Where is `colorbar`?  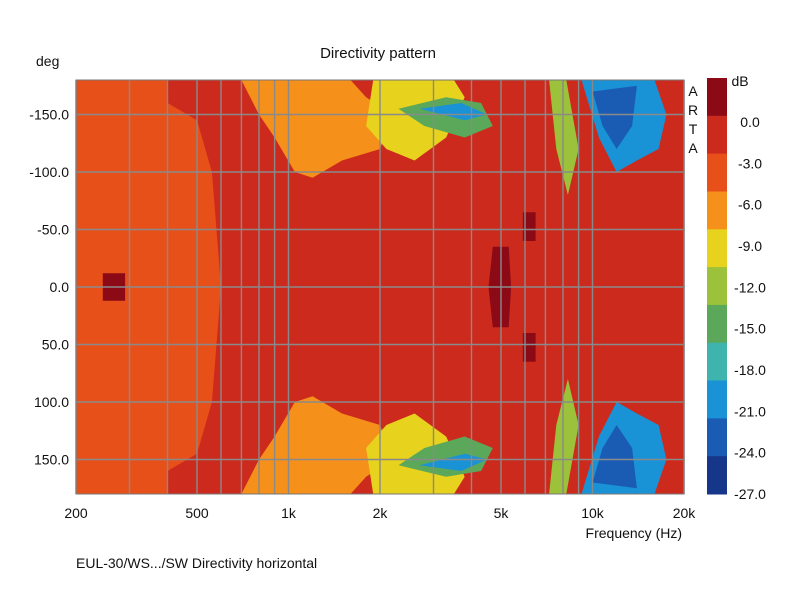
colorbar is located at coordinates (717, 286).